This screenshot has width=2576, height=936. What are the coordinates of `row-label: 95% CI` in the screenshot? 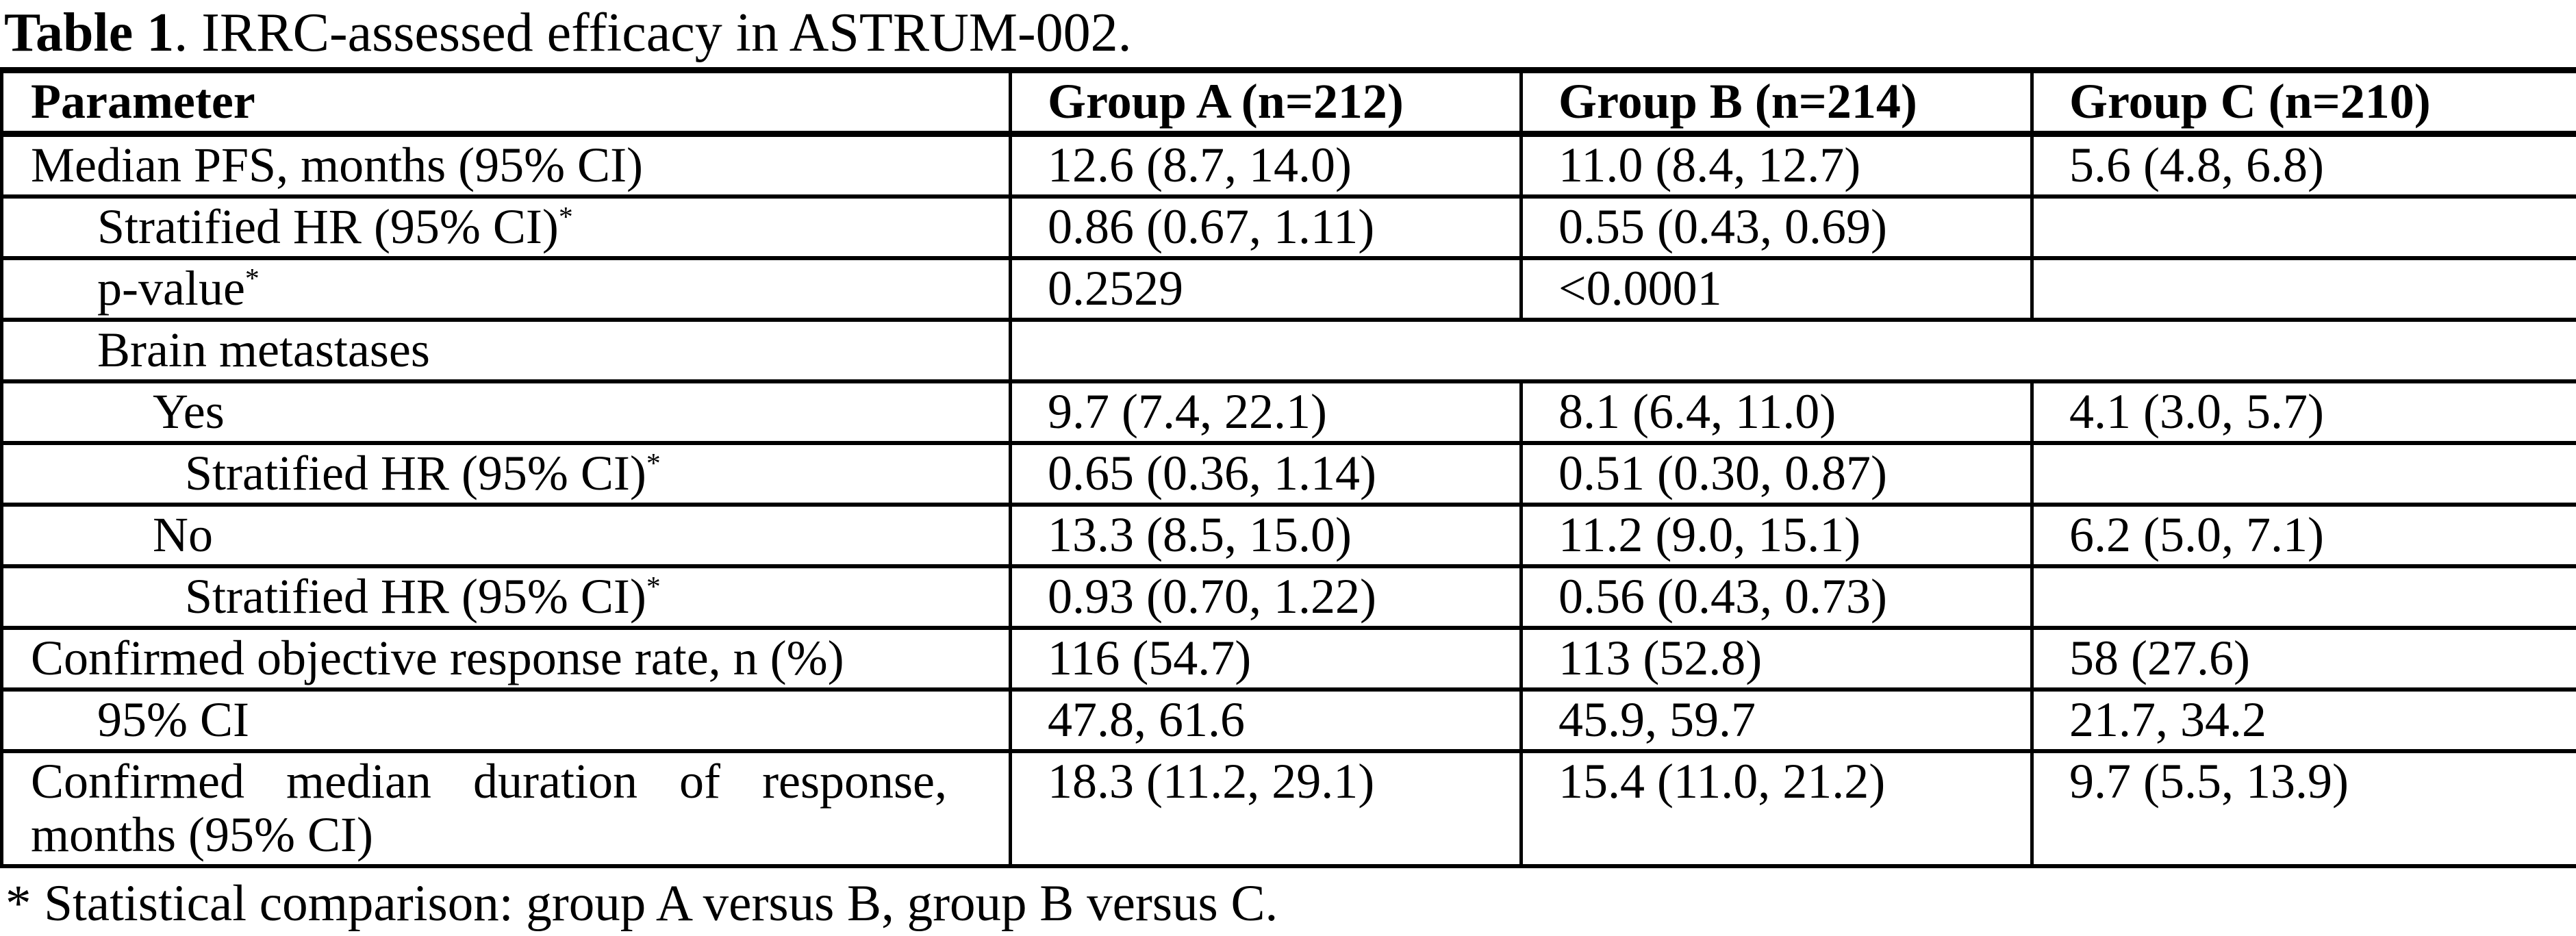 It's located at (506, 720).